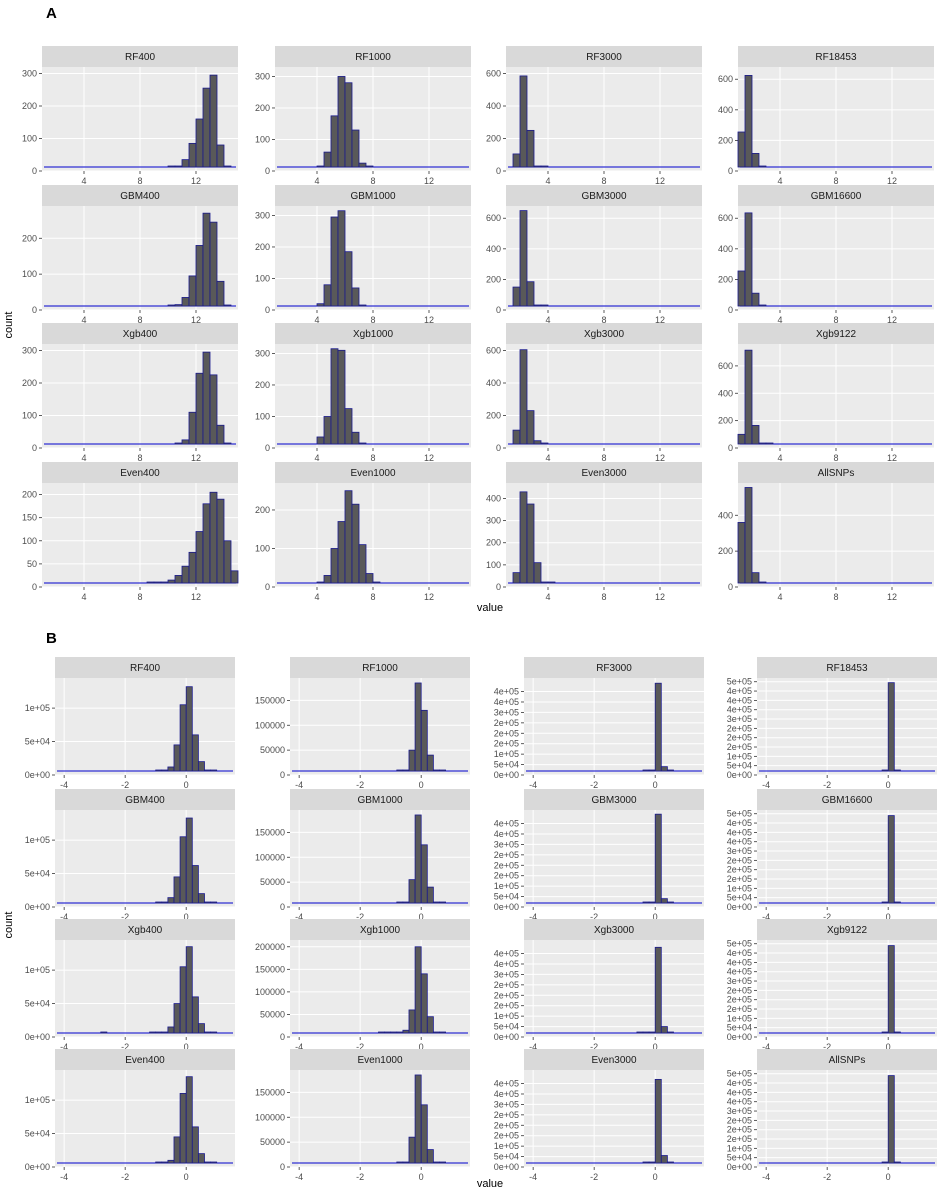 The width and height of the screenshot is (940, 1190). What do you see at coordinates (363, 116) in the screenshot?
I see `facet-rf1000: RF1000 0 100 200 300 4 8 12` at bounding box center [363, 116].